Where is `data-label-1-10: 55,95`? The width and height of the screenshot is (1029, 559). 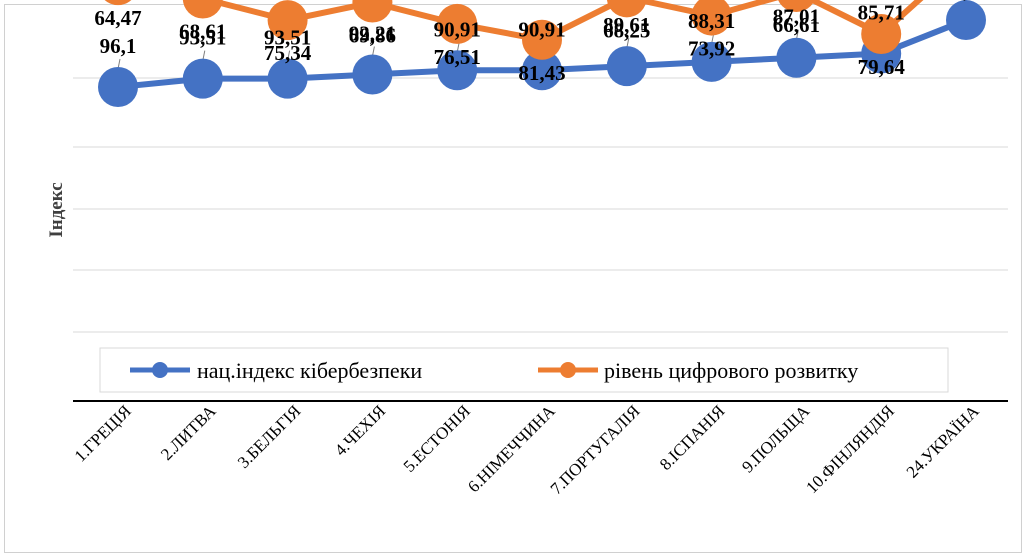 data-label-1-10: 55,95 is located at coordinates (965, 1).